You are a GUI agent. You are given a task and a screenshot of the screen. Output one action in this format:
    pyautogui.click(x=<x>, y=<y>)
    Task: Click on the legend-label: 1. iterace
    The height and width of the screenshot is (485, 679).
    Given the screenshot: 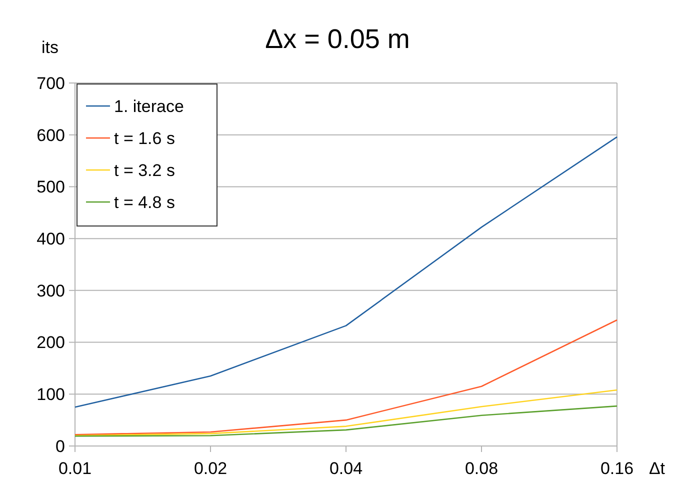 What is the action you would take?
    pyautogui.click(x=149, y=106)
    